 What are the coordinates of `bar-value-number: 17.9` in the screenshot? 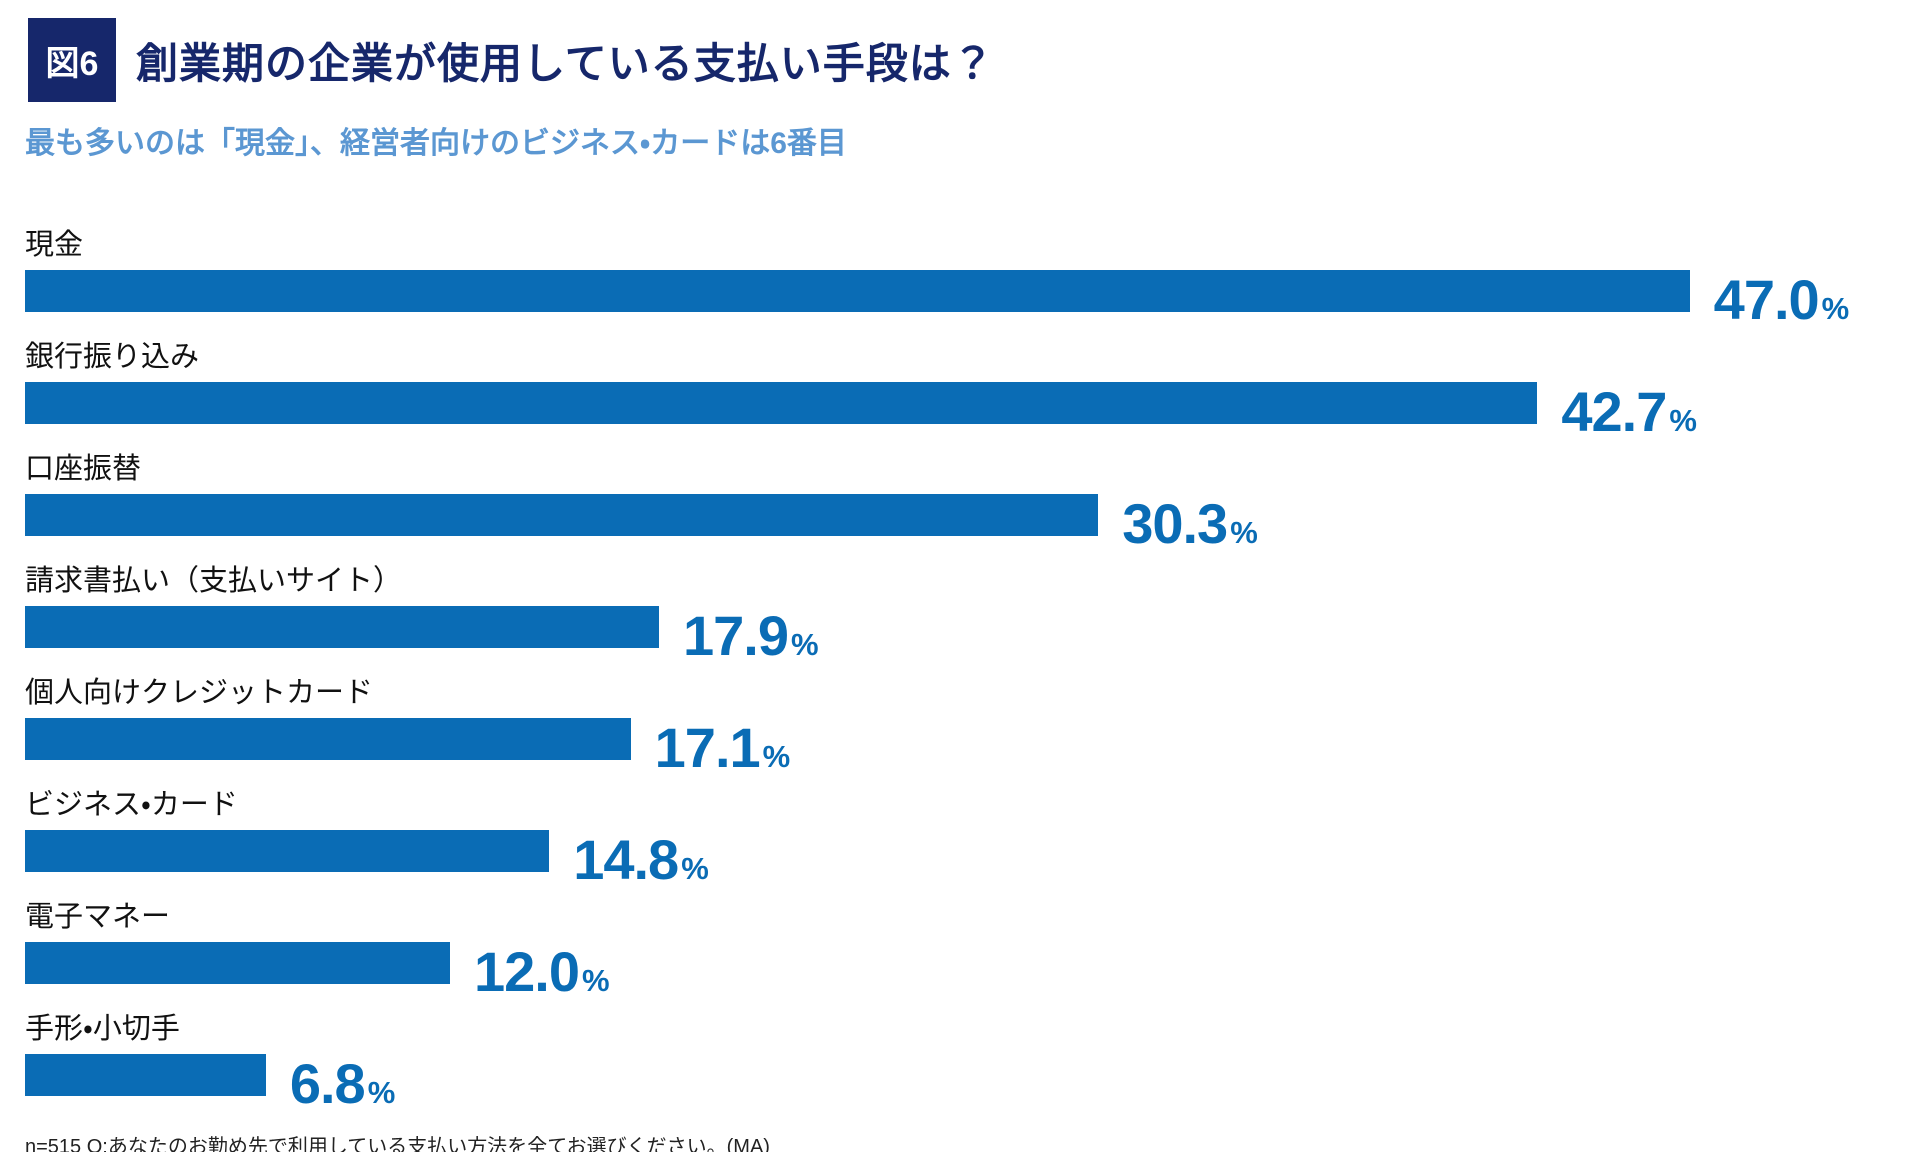 It's located at (735, 635).